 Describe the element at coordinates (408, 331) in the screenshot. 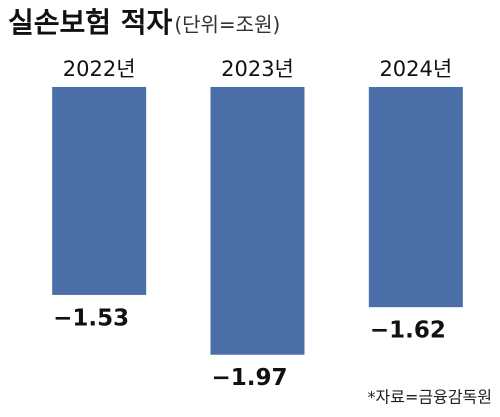

I see `value-label: −1.62` at that location.